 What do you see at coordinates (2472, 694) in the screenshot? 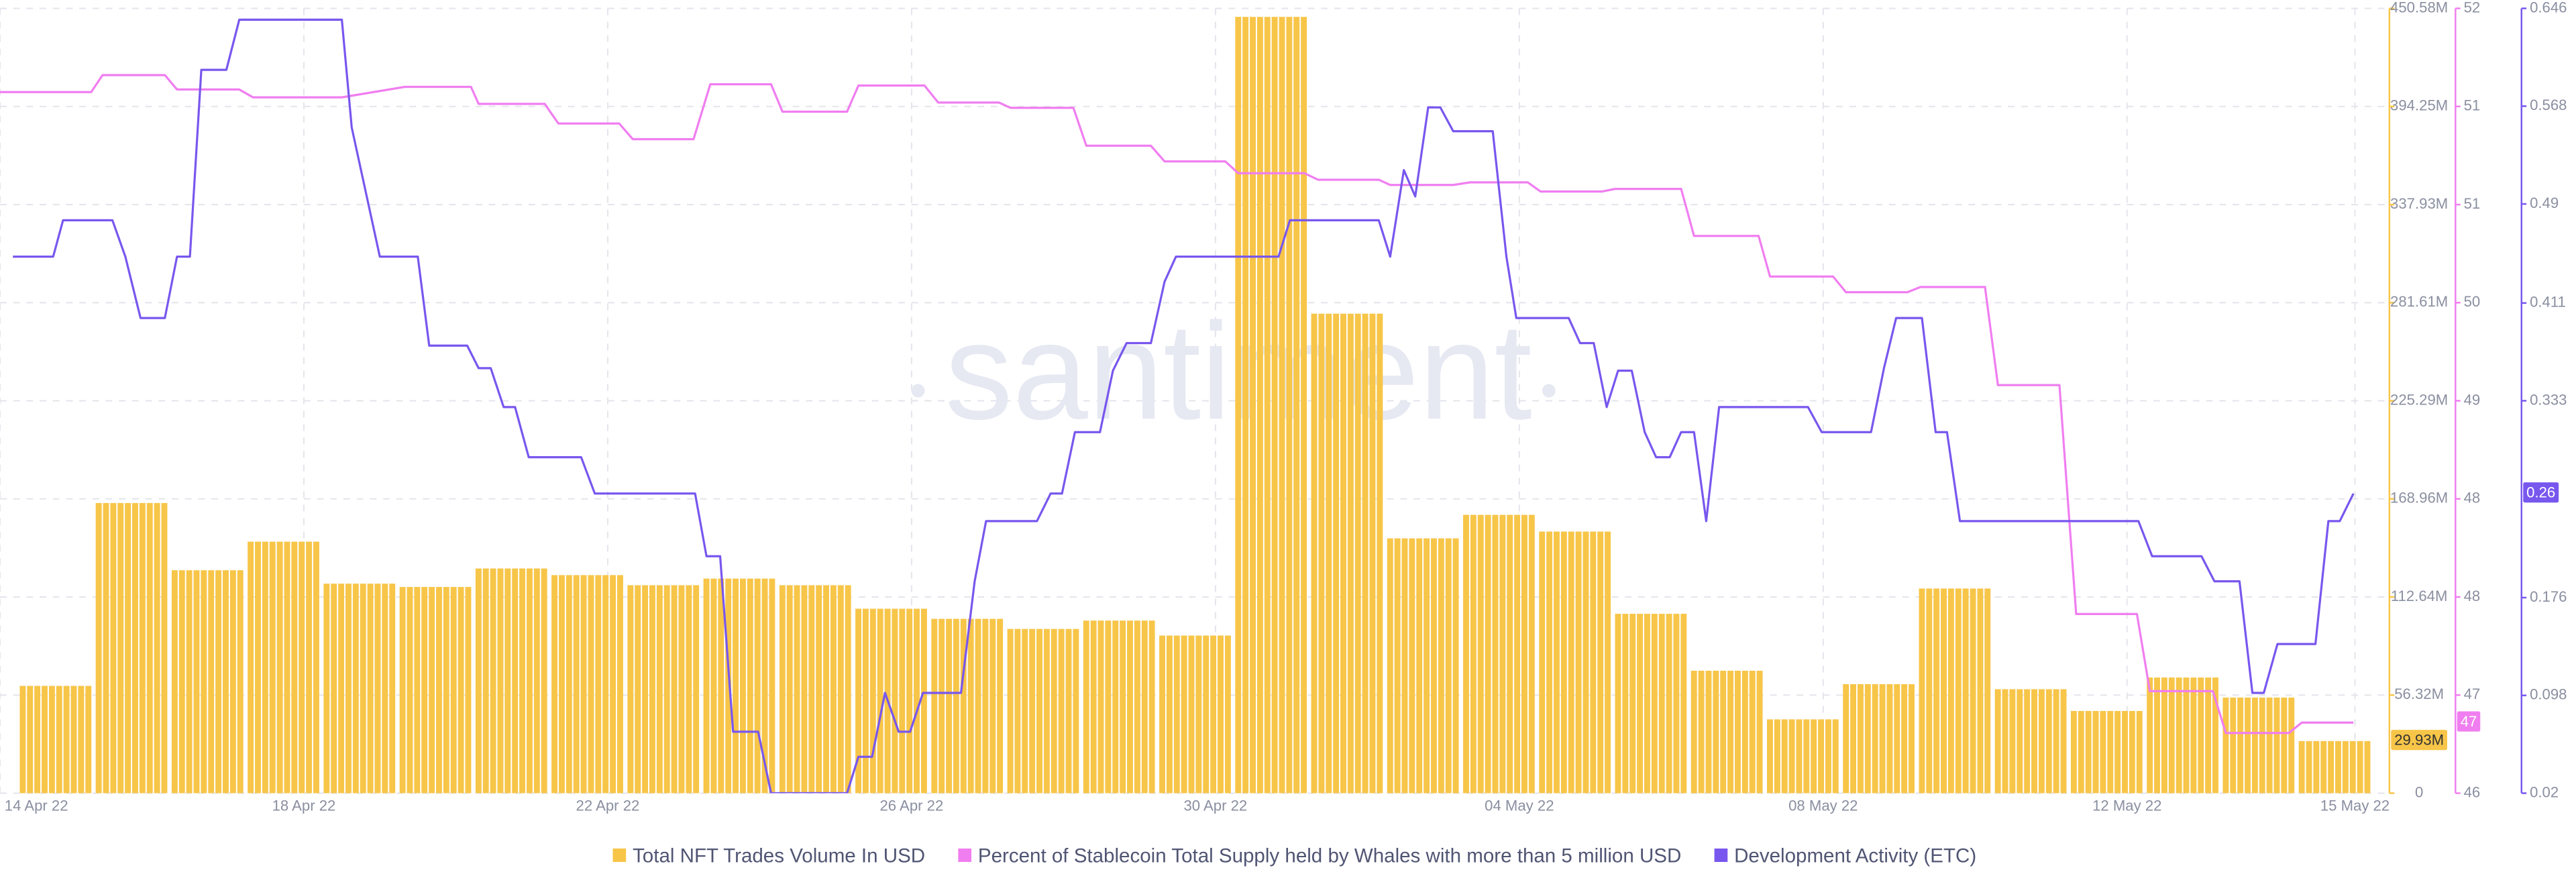
I see `y-tick-label: 47` at bounding box center [2472, 694].